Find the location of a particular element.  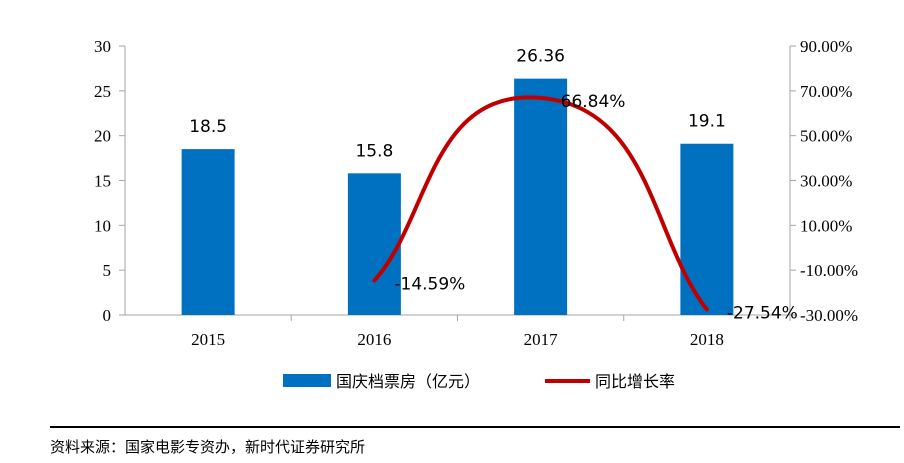

x-tick-label: 2018 is located at coordinates (707, 339).